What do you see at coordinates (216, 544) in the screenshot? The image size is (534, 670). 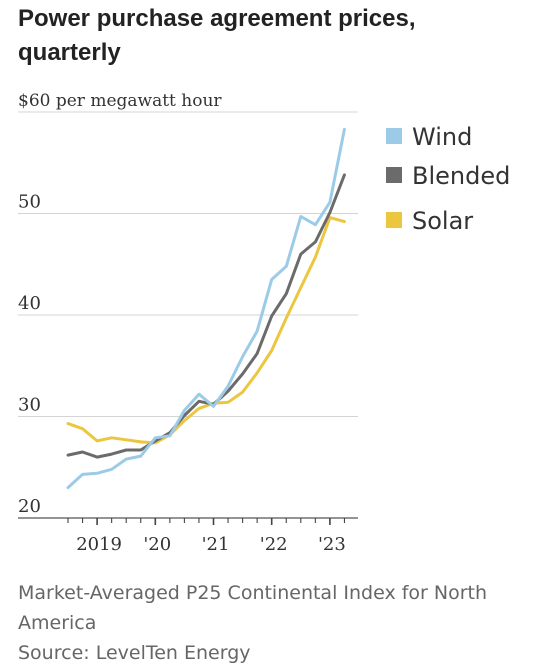 I see `x-tick-label: '21` at bounding box center [216, 544].